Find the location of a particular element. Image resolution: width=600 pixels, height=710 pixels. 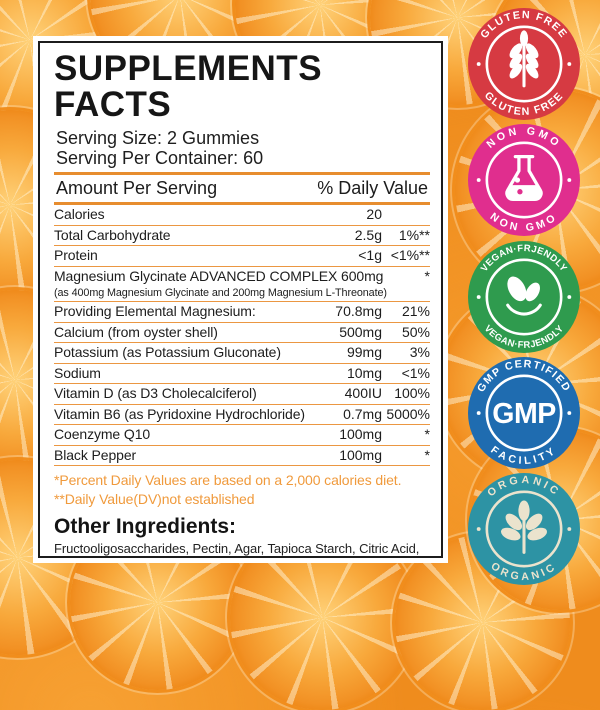

column-daily-value: % Daily Value is located at coordinates (372, 188).